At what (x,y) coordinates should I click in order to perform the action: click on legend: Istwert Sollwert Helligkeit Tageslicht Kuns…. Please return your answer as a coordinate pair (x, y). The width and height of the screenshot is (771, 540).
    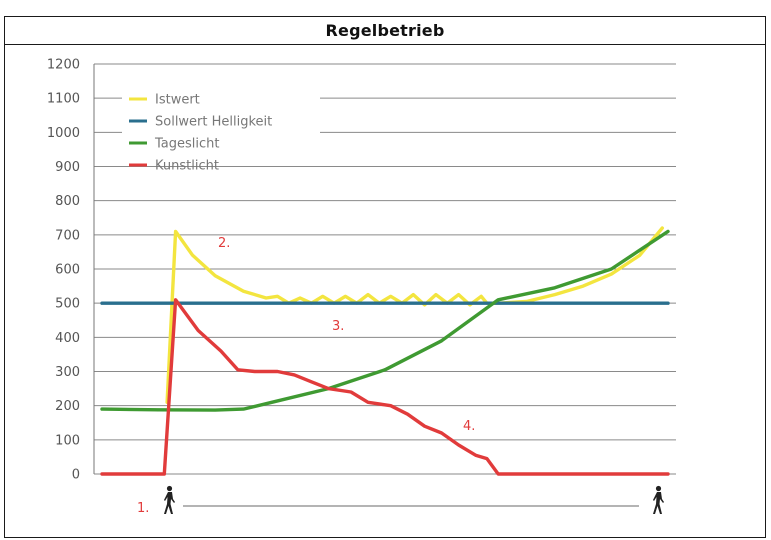
    Looking at the image, I should click on (200, 133).